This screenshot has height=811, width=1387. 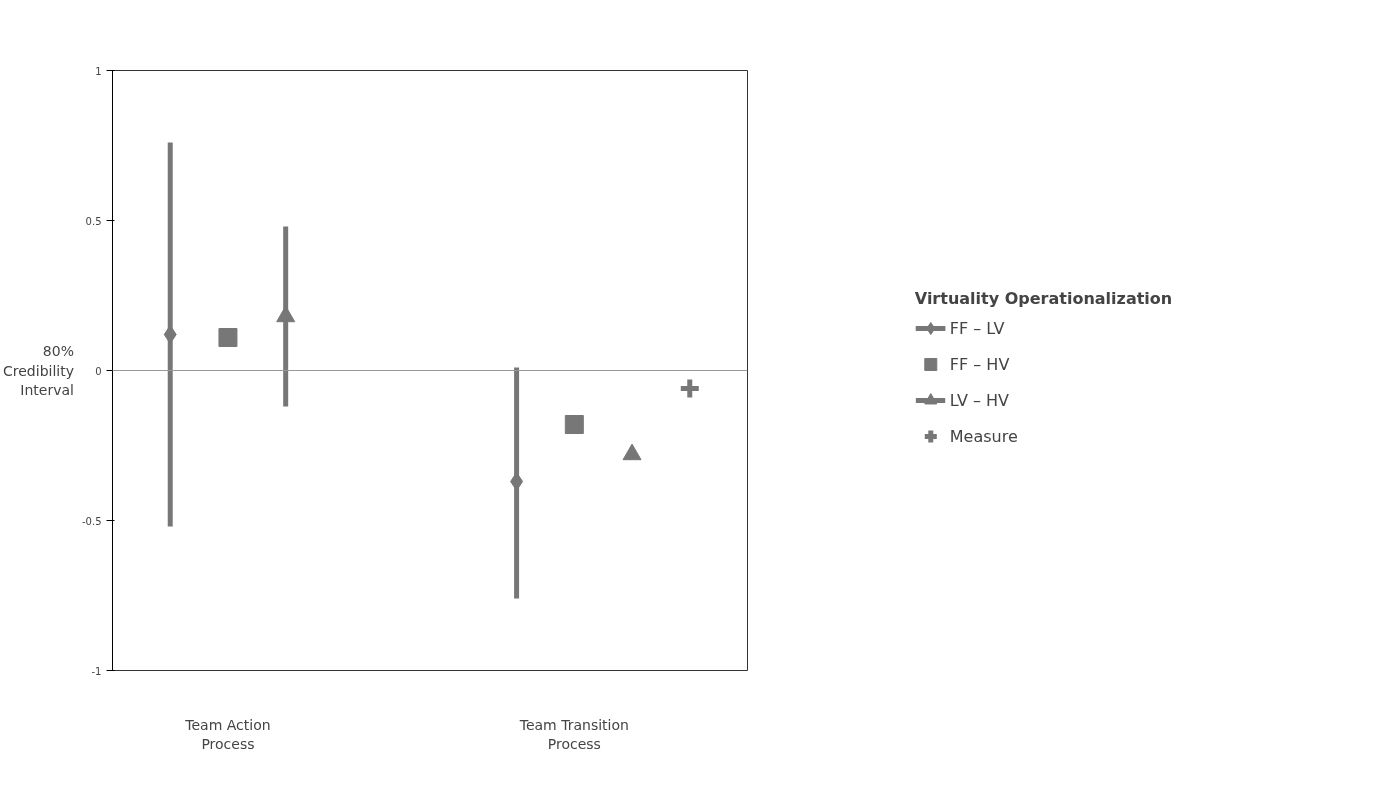 What do you see at coordinates (96, 671) in the screenshot?
I see `y-tick-label: -1` at bounding box center [96, 671].